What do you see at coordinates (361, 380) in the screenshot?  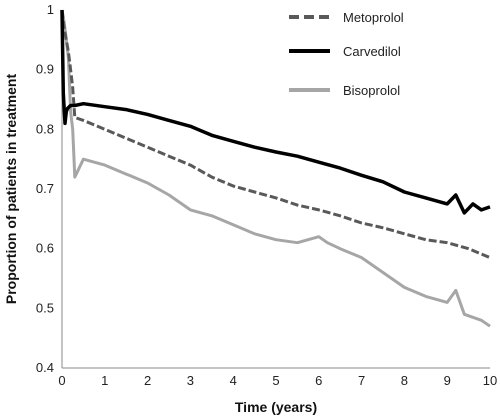 I see `x-tick-label: 7` at bounding box center [361, 380].